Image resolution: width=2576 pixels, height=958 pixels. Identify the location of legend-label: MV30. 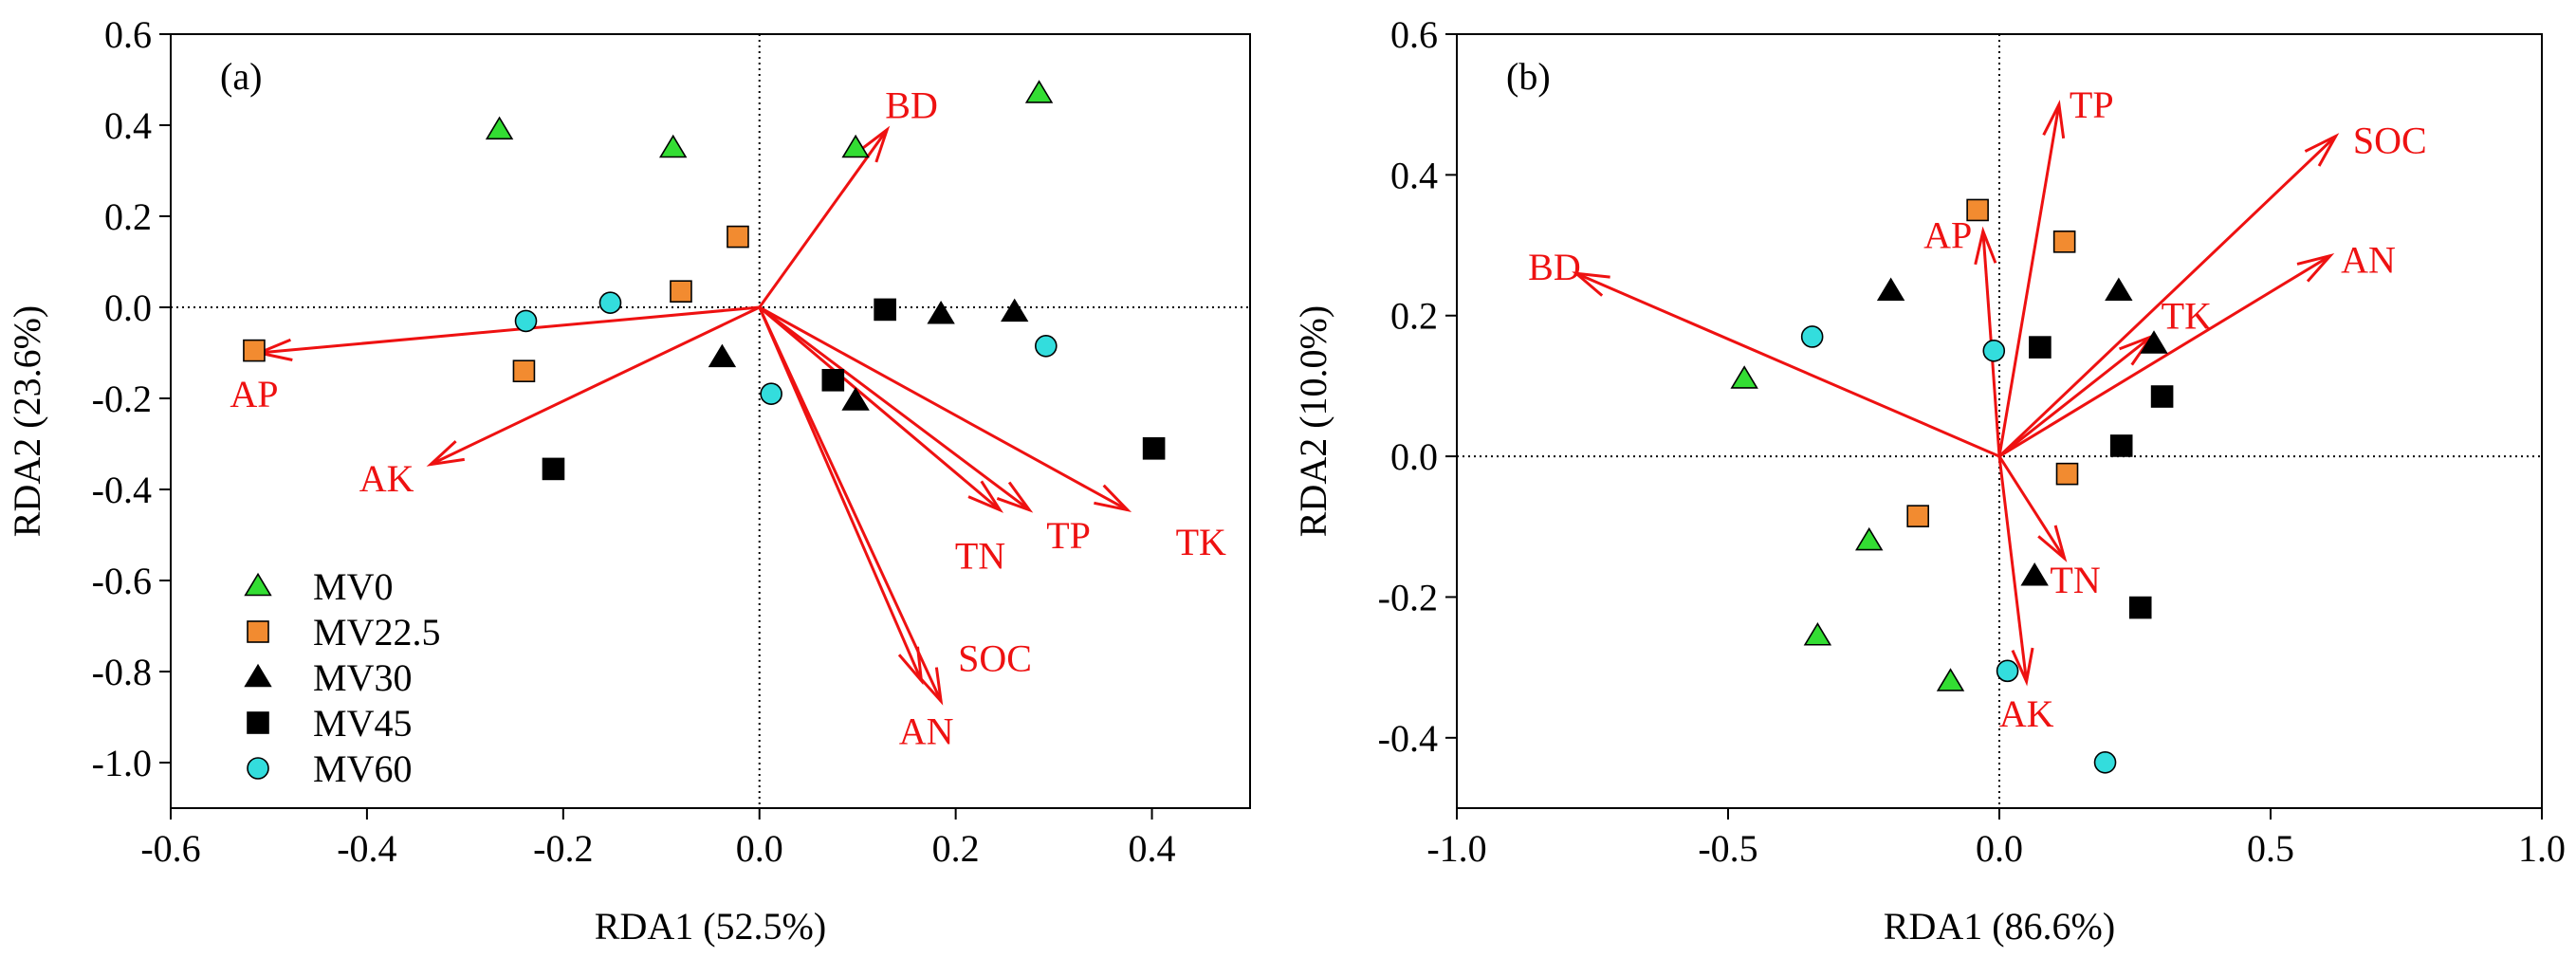
(362, 677).